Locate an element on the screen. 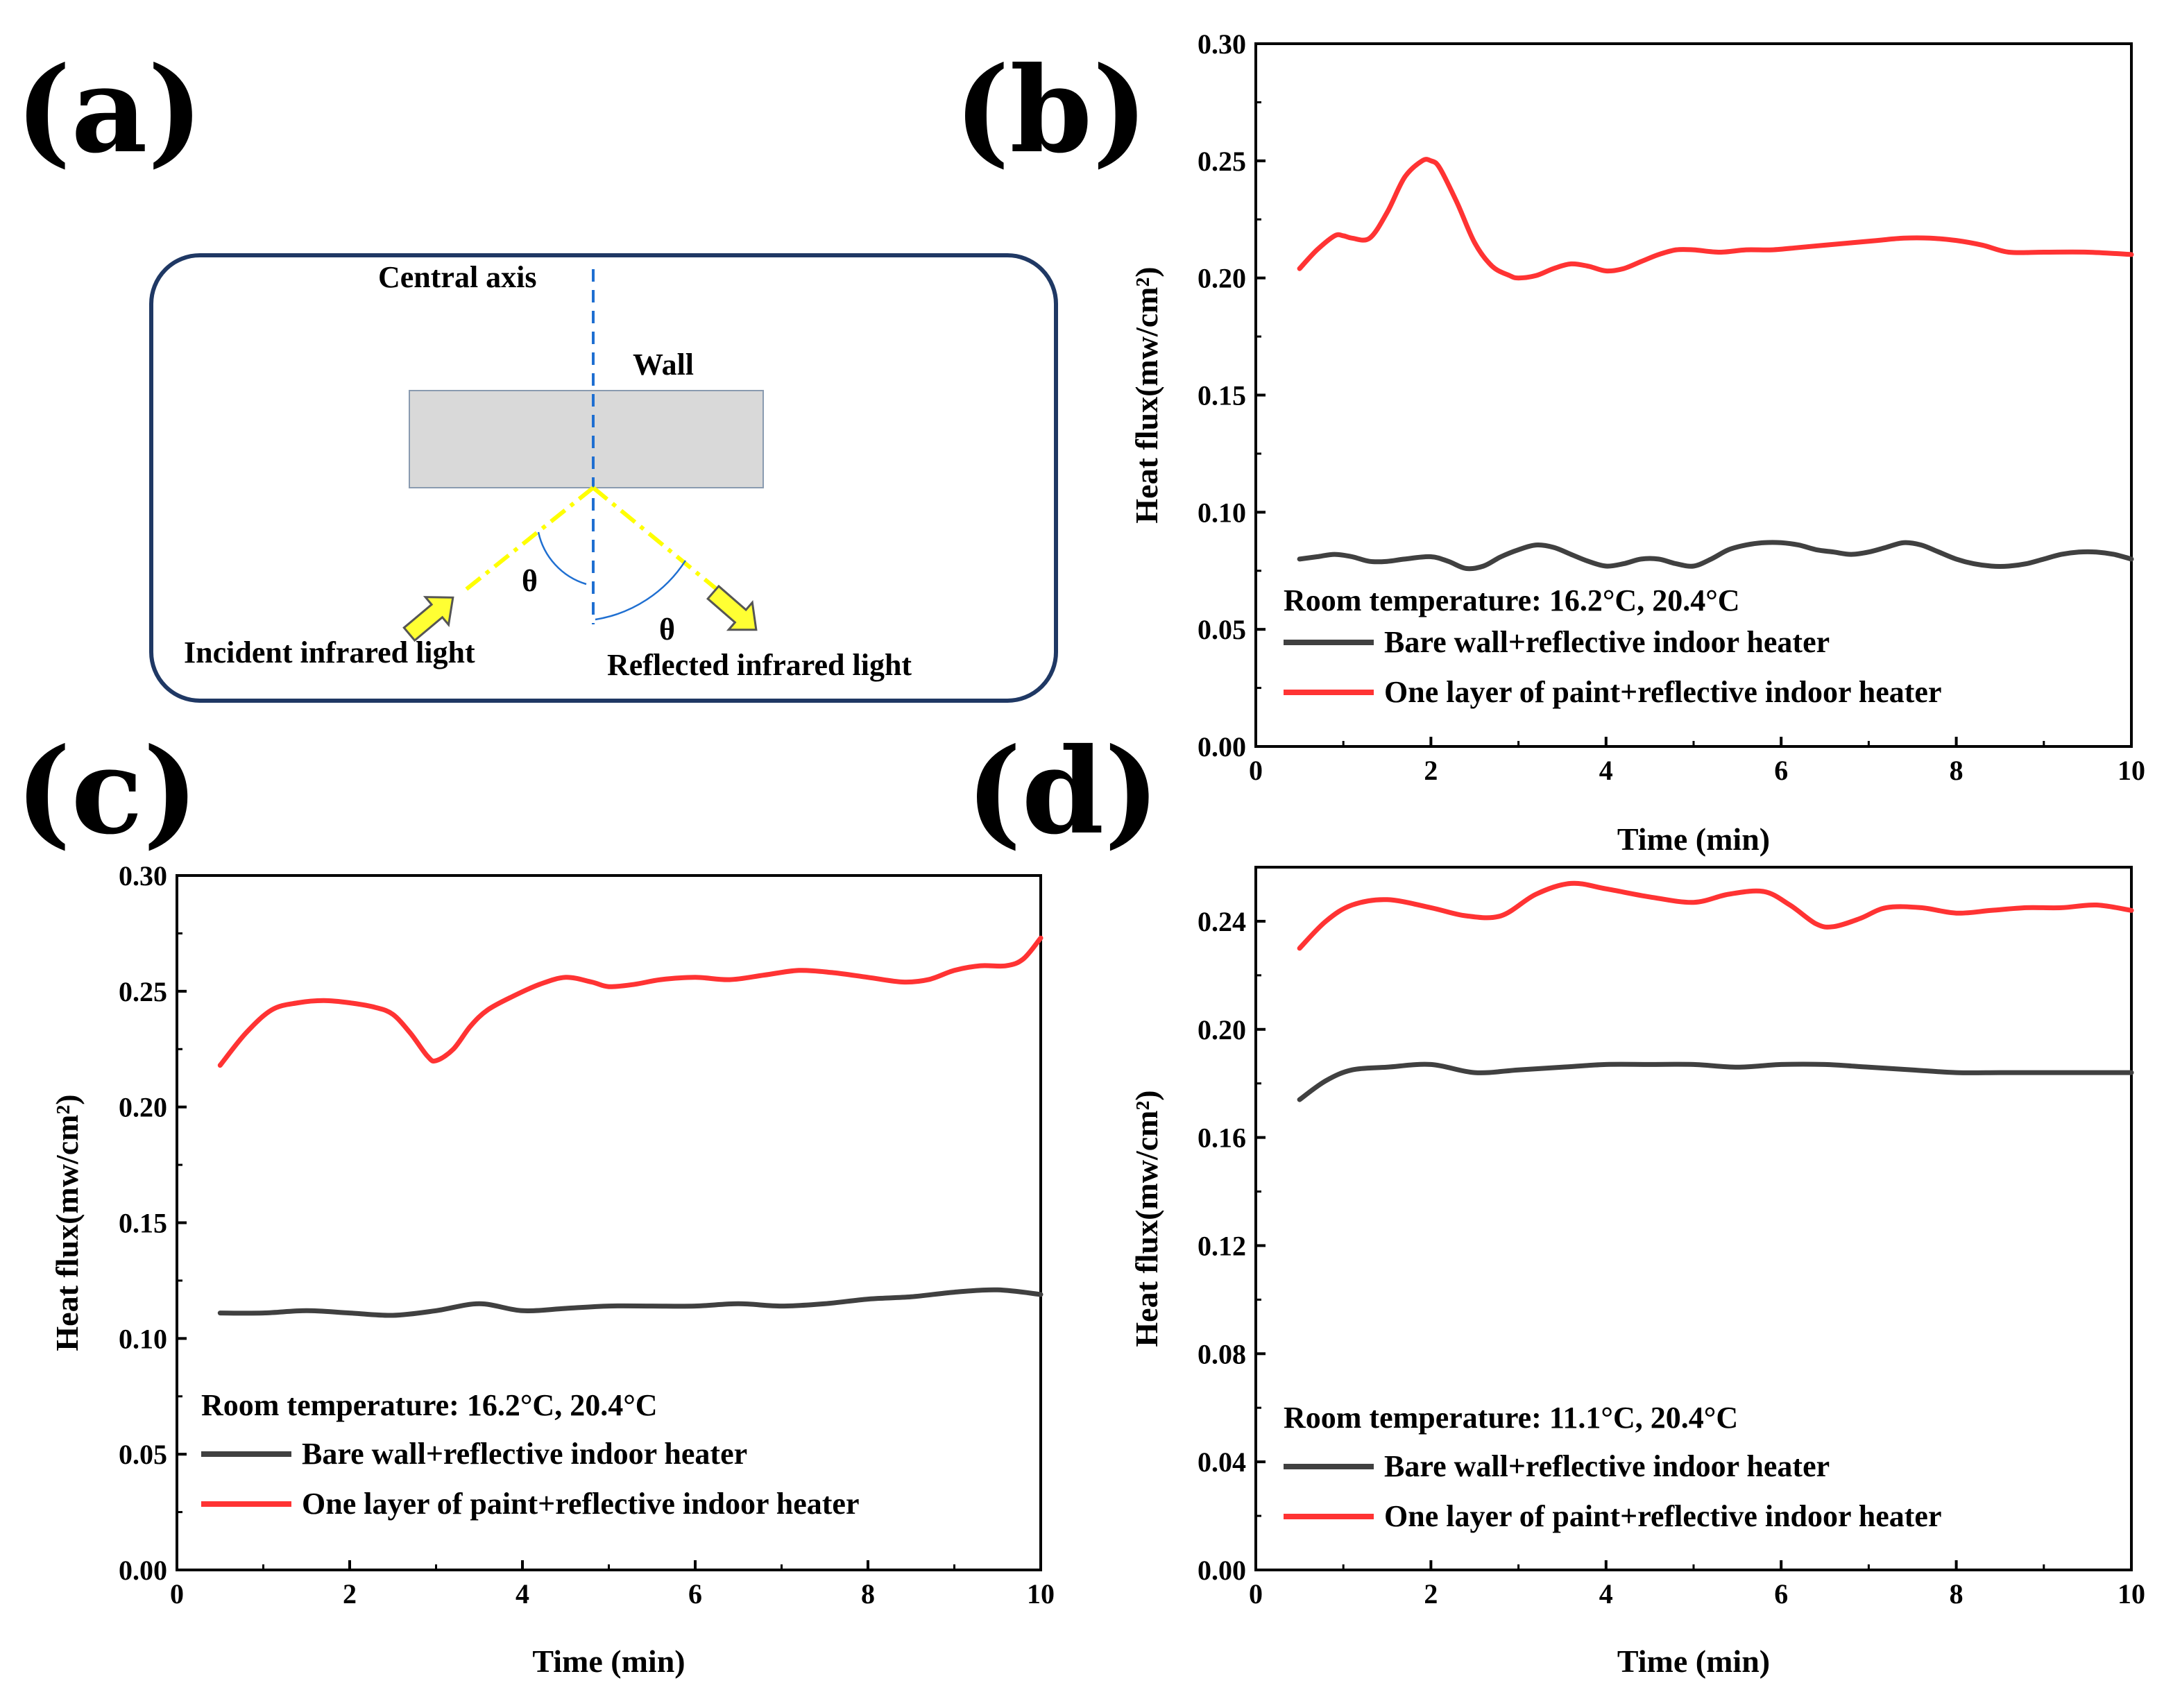 Image resolution: width=2164 pixels, height=1708 pixels. y-tick-label: 0.16 is located at coordinates (1222, 1138).